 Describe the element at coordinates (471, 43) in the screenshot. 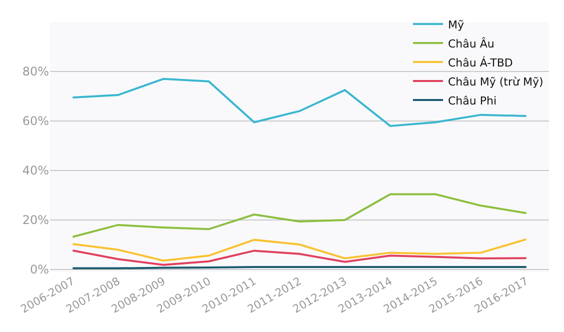

I see `legend-label: Châu Âu` at that location.